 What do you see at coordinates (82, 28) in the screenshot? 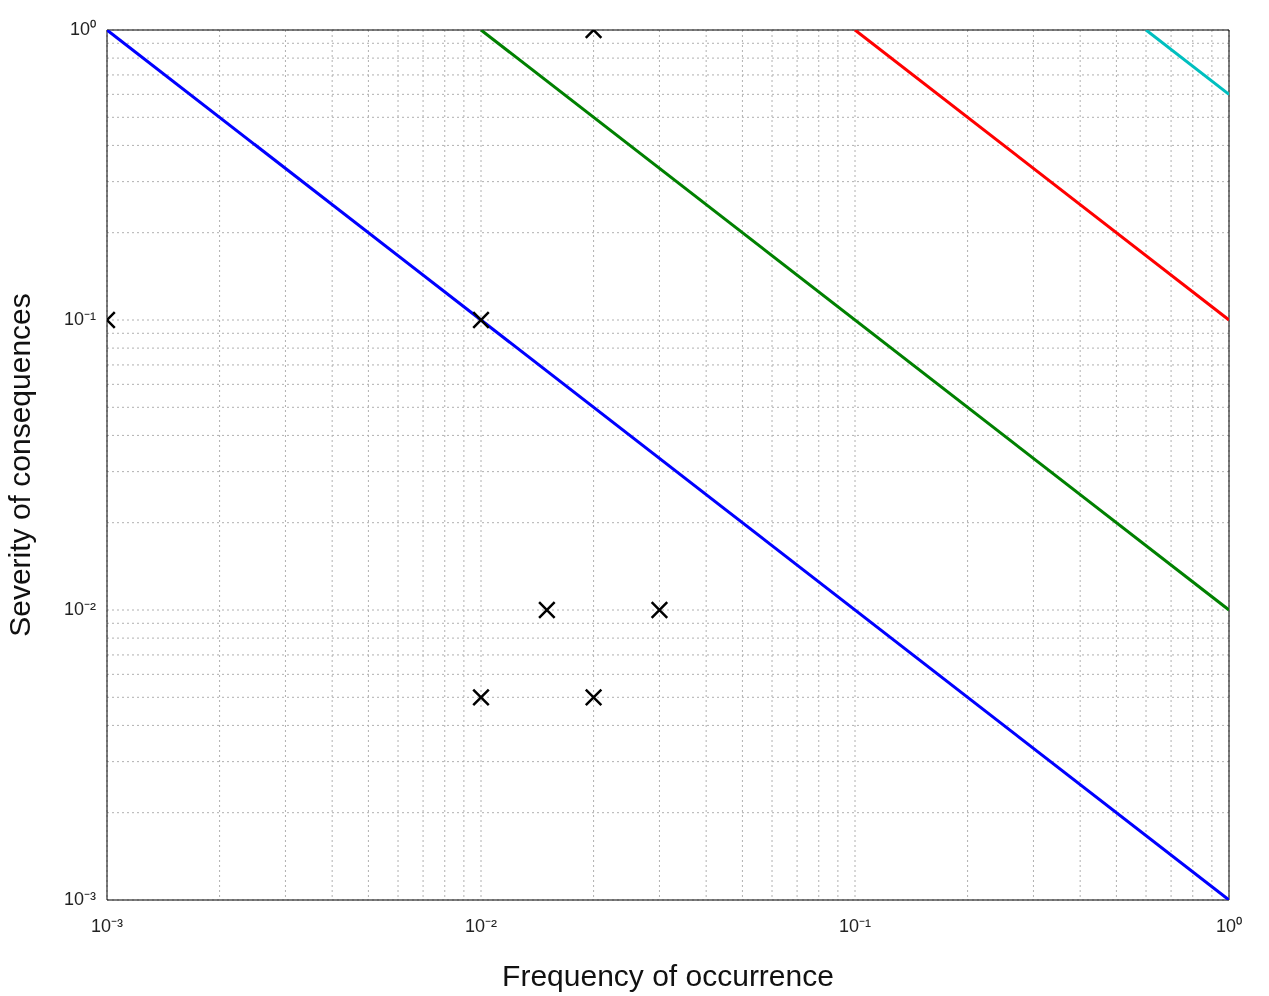
I see `y-tick-label: 10⁰` at bounding box center [82, 28].